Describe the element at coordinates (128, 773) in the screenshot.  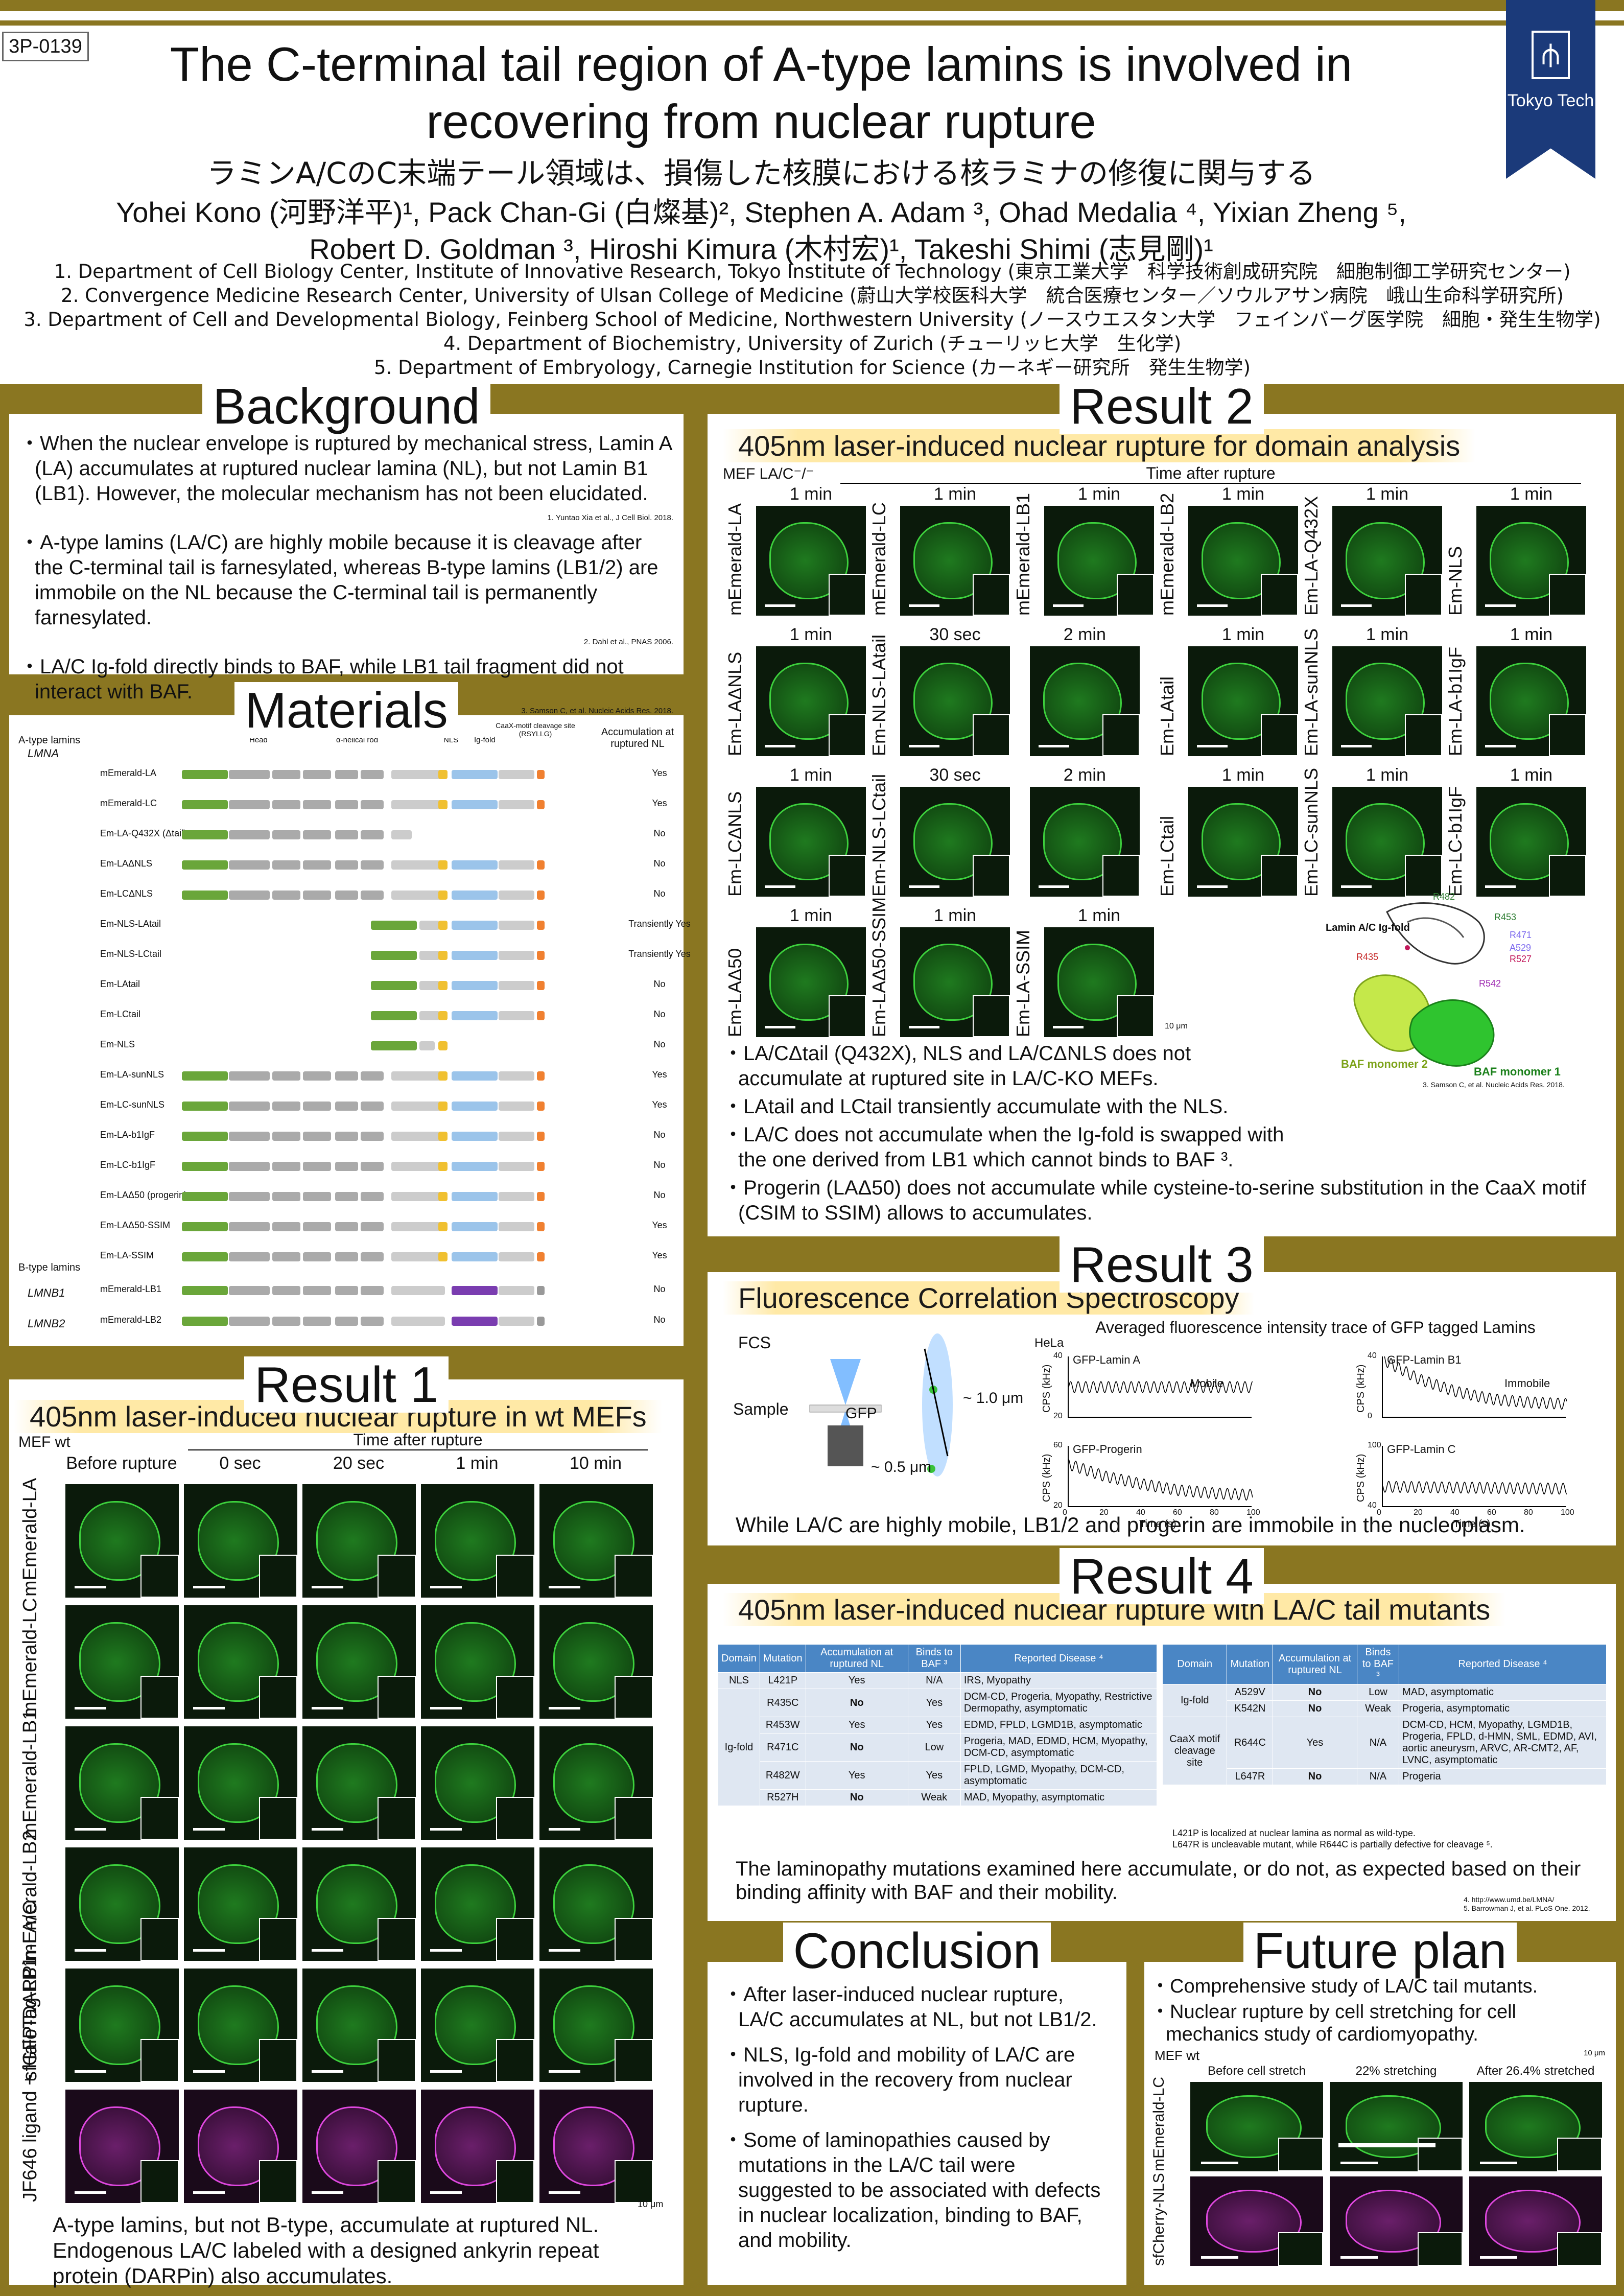
I see `construct-name: mEmerald-LA` at that location.